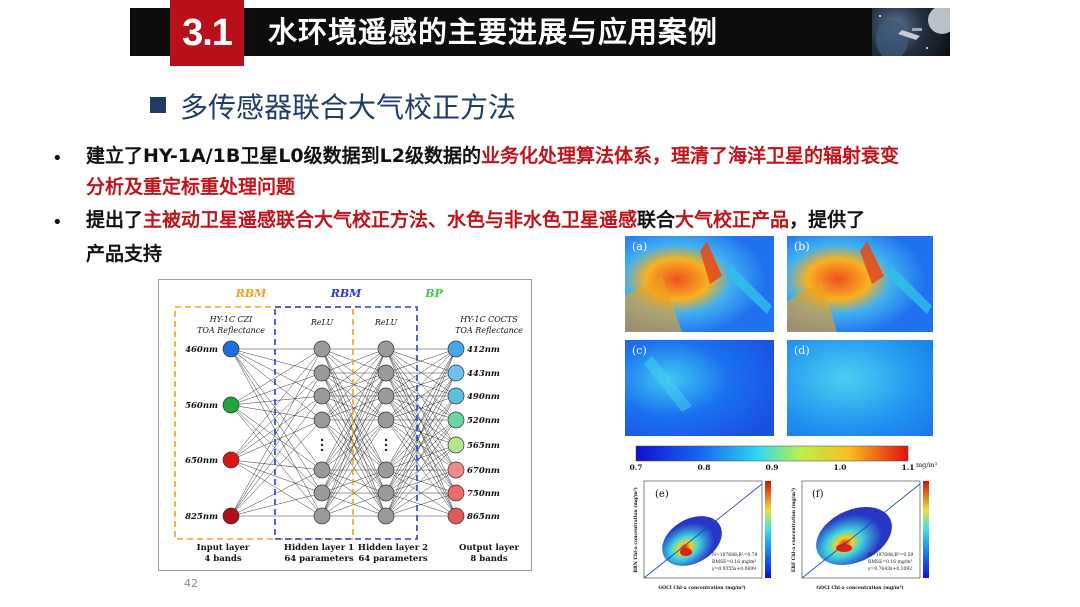 The image size is (1080, 607). Describe the element at coordinates (907, 467) in the screenshot. I see `colorbar-tick: 1.1` at that location.